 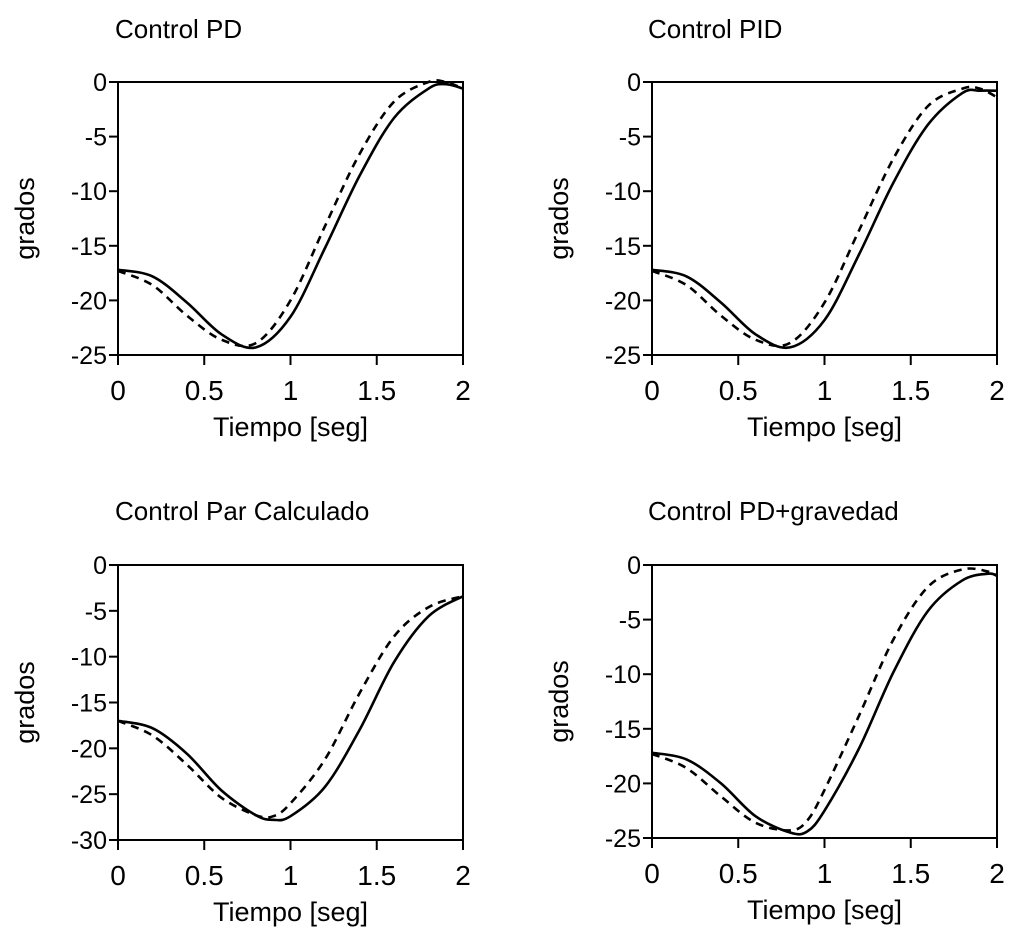 What do you see at coordinates (89, 841) in the screenshot?
I see `y-tick-label: -30` at bounding box center [89, 841].